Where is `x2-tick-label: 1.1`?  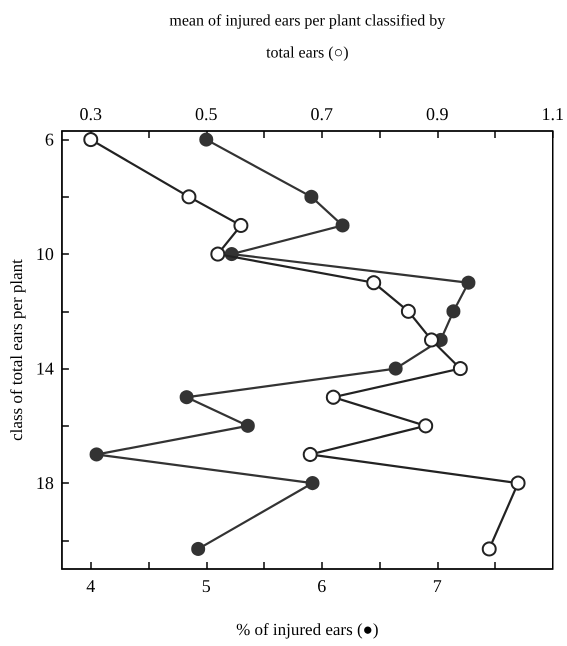 x2-tick-label: 1.1 is located at coordinates (553, 114).